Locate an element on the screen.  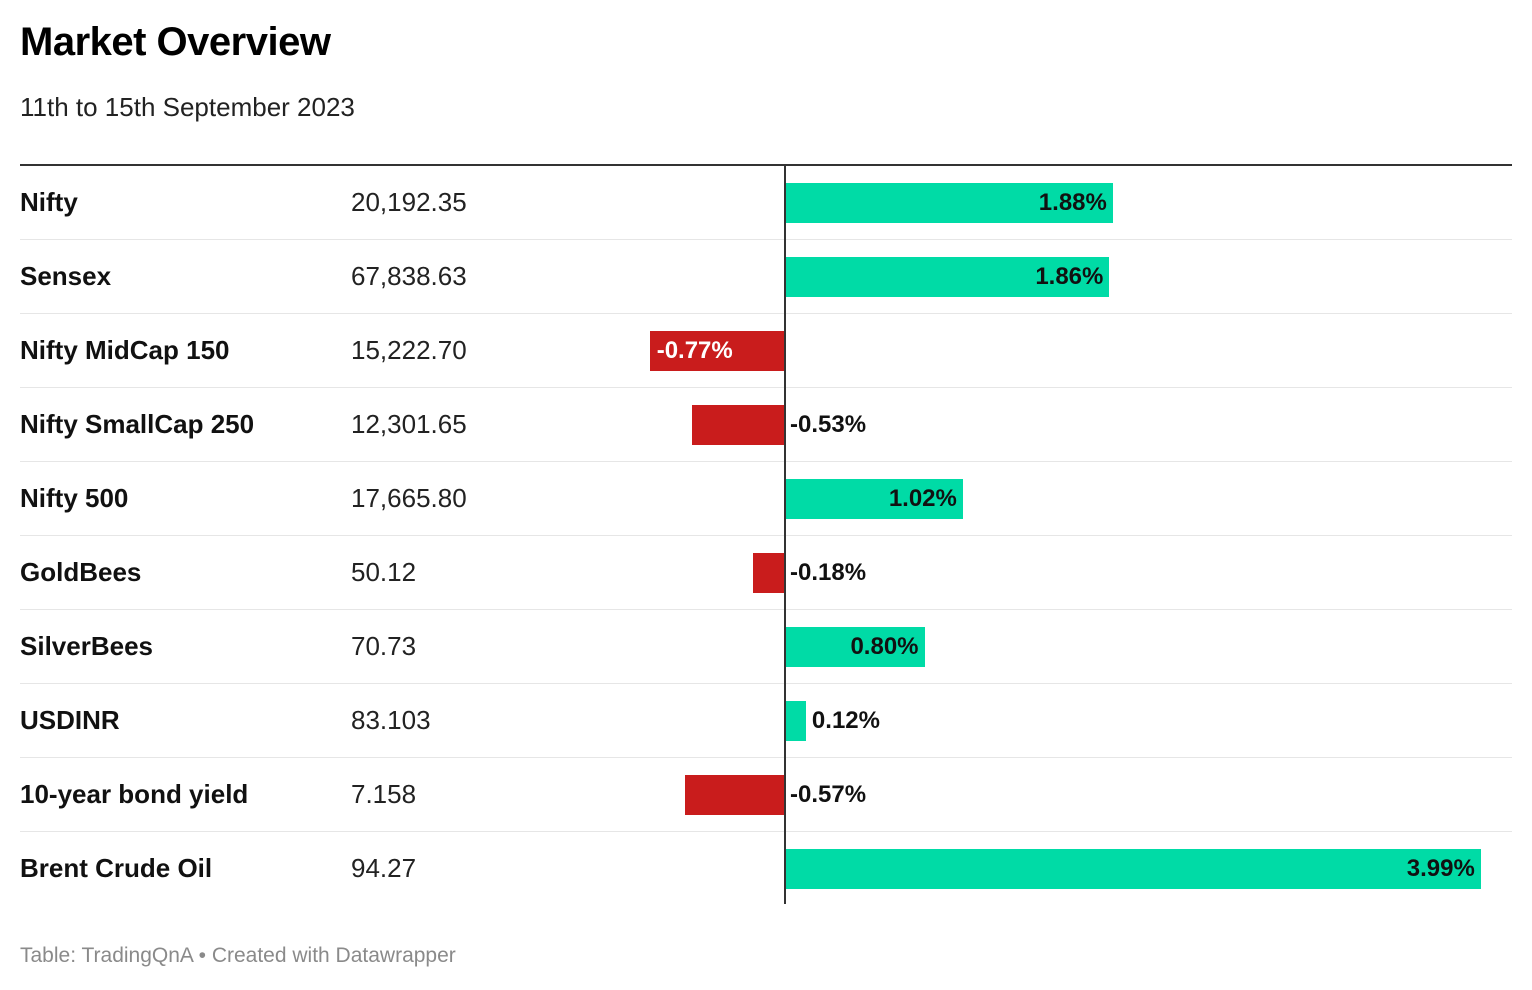
table-row: Sensex 67,838.63 1.86% is located at coordinates (766, 277).